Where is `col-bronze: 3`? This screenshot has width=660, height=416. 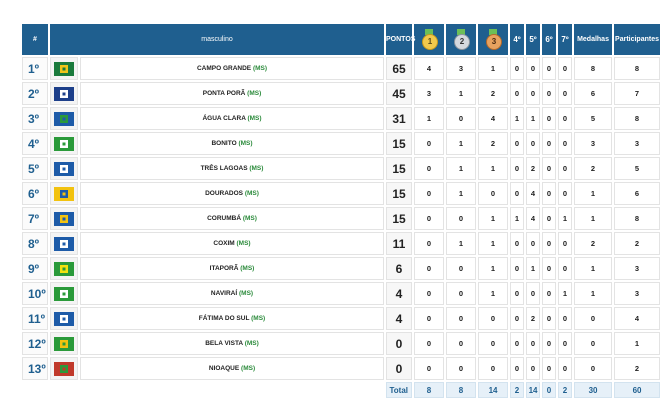 col-bronze: 3 is located at coordinates (493, 39).